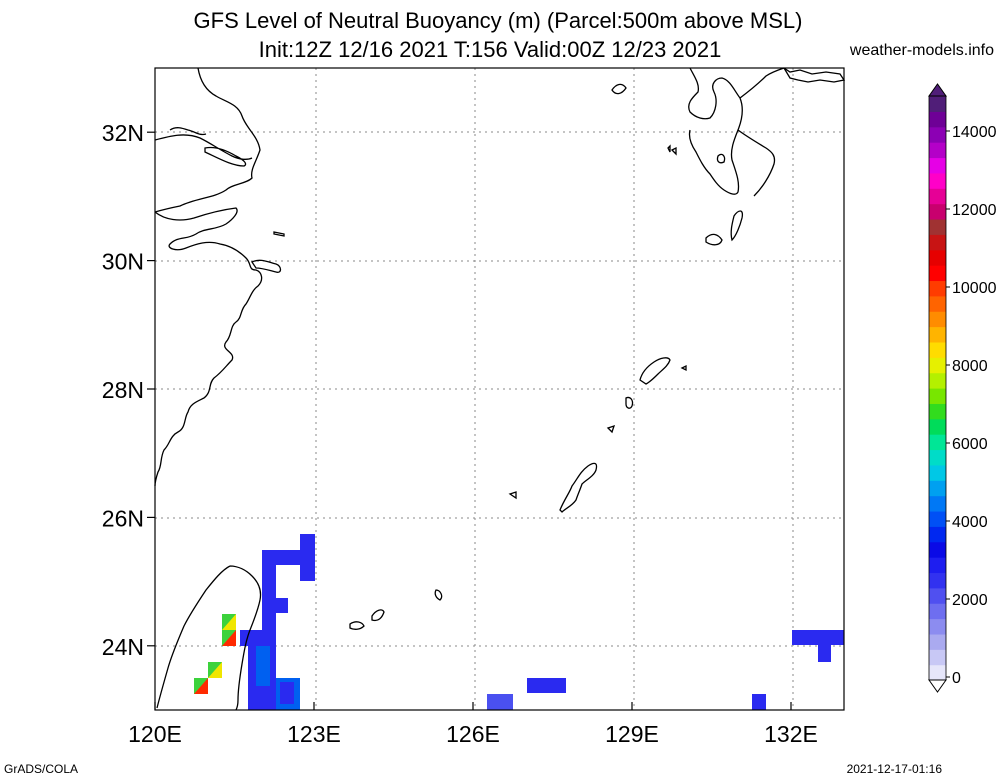 Image resolution: width=1000 pixels, height=779 pixels. Describe the element at coordinates (632, 734) in the screenshot. I see `lon-tick-label: 129E` at that location.